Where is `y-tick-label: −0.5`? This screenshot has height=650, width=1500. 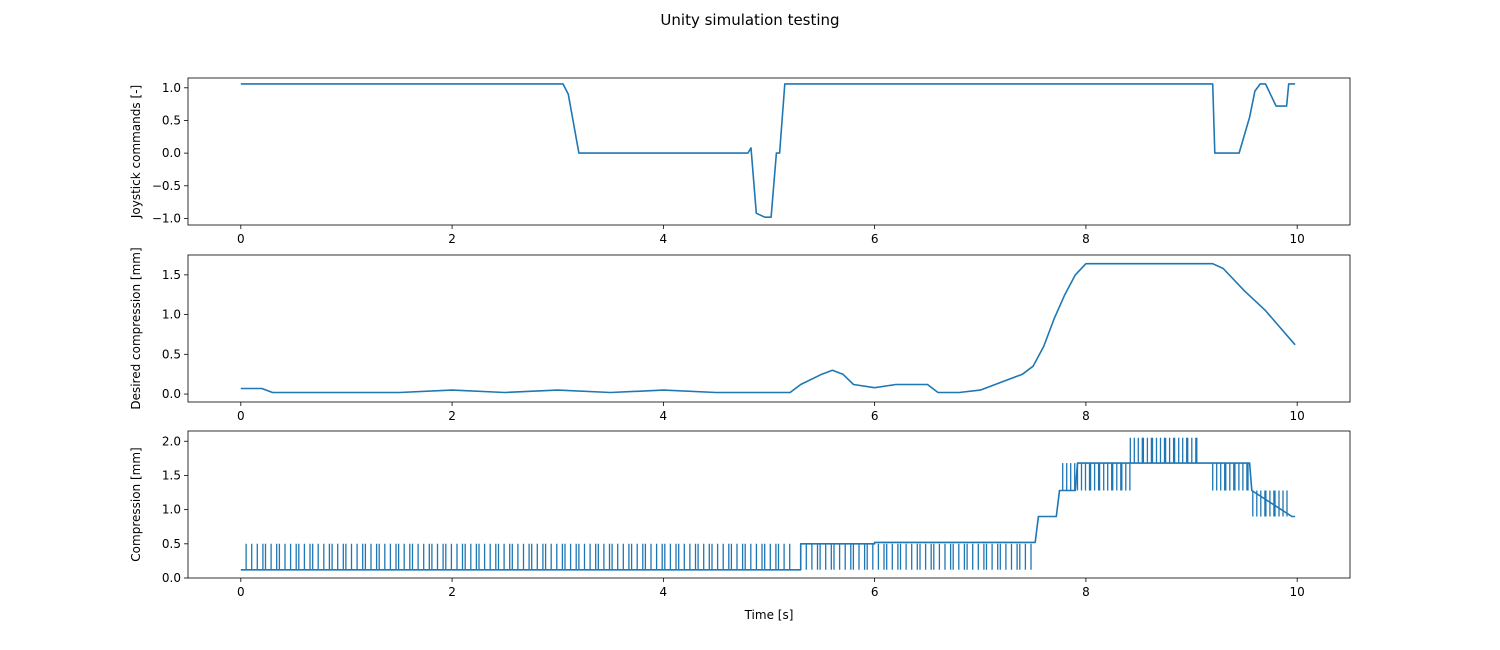 y-tick-label: −0.5 is located at coordinates (166, 186).